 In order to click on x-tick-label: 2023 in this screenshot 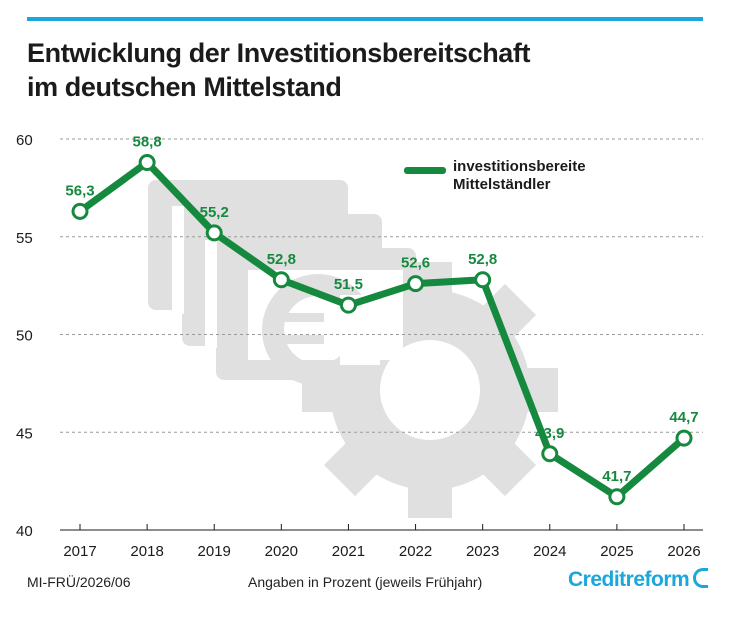, I will do `click(482, 551)`.